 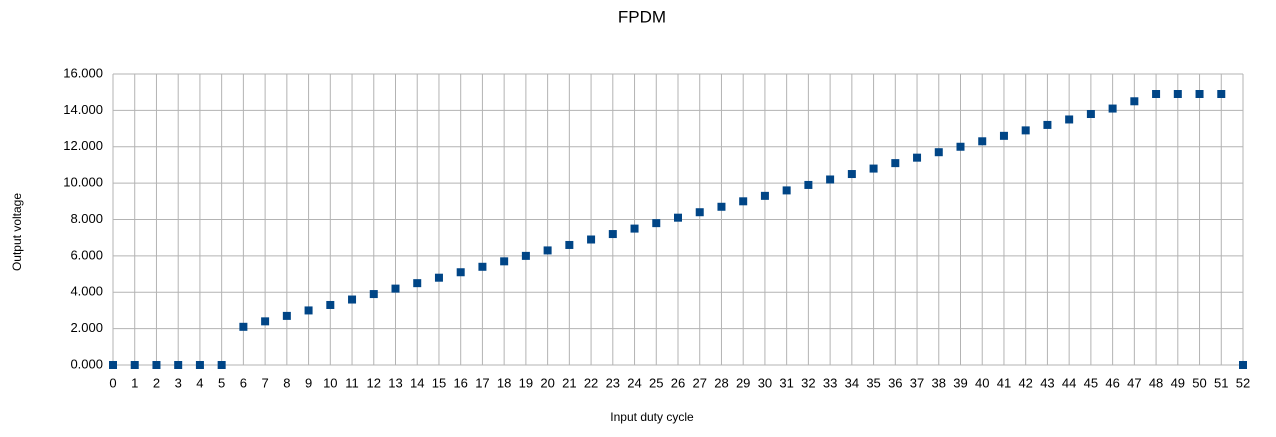 I want to click on y-tick-label: 8.000, so click(x=86, y=218).